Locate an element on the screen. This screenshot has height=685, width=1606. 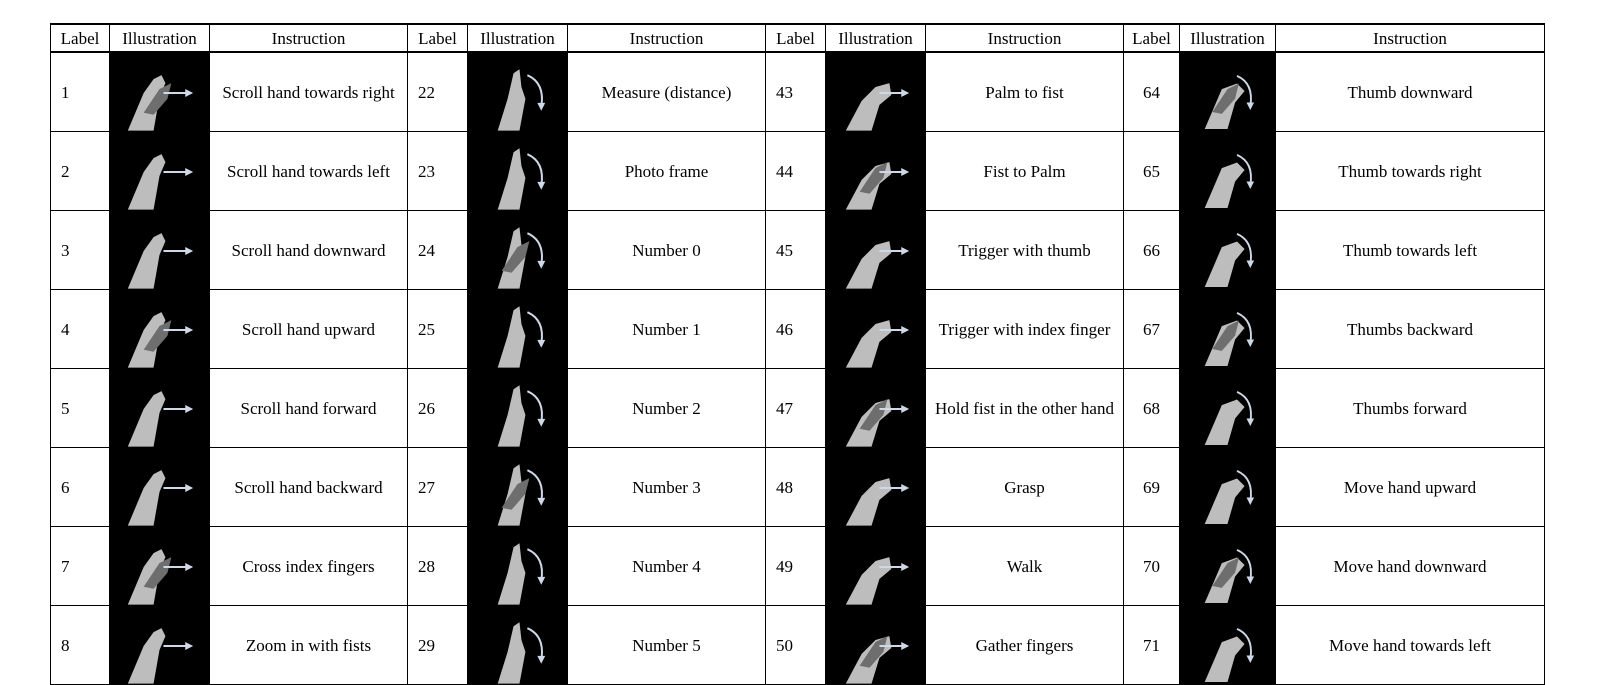
gesture-label: 69 is located at coordinates (1151, 487).